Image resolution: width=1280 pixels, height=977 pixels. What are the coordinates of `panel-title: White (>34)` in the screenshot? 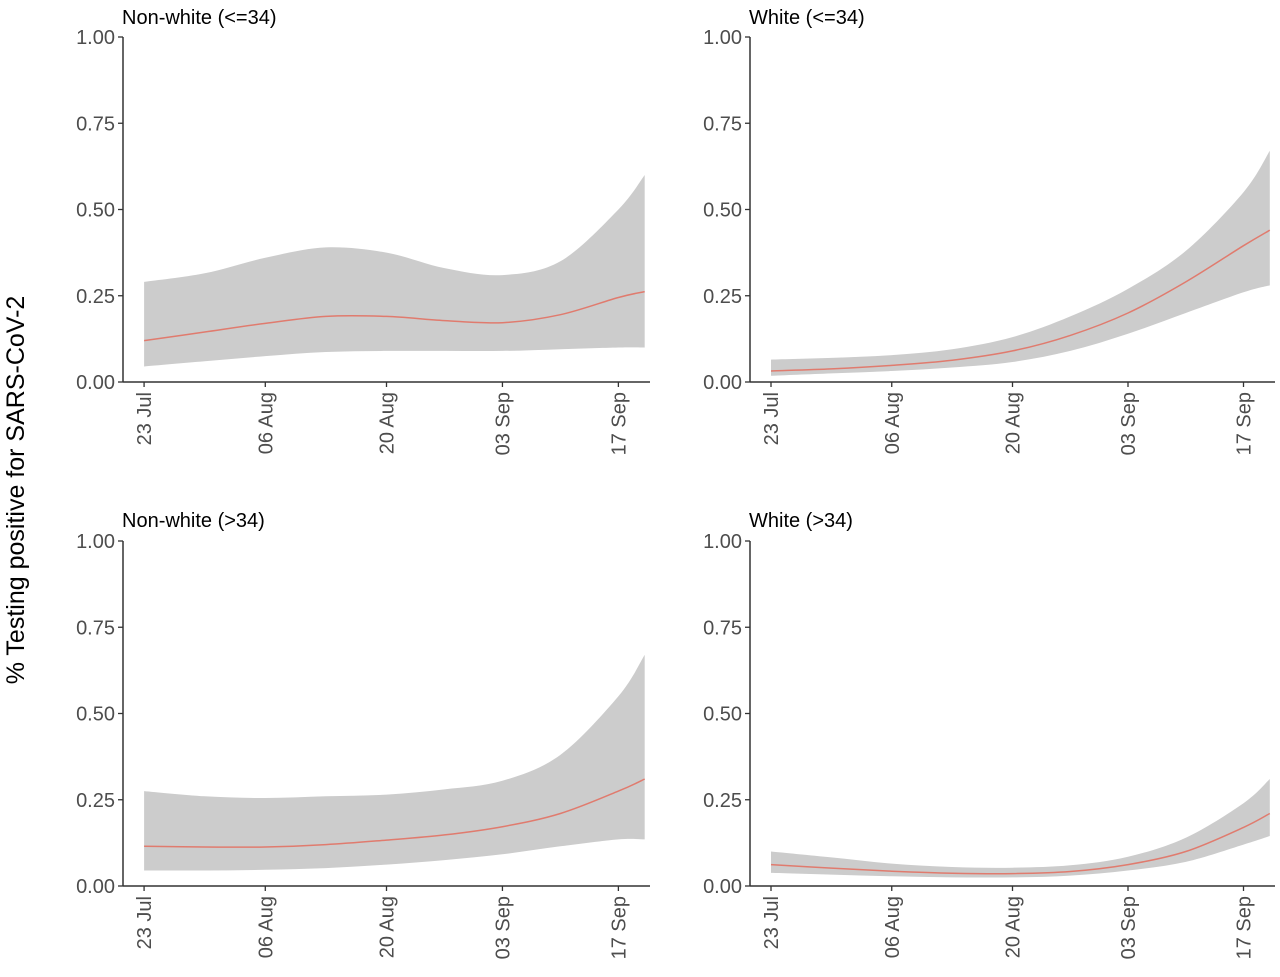 It's located at (801, 521).